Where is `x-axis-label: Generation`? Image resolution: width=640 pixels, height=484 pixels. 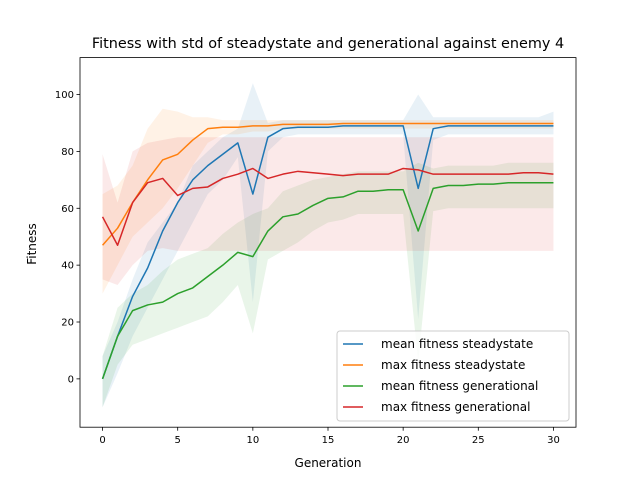 x-axis-label: Generation is located at coordinates (328, 463).